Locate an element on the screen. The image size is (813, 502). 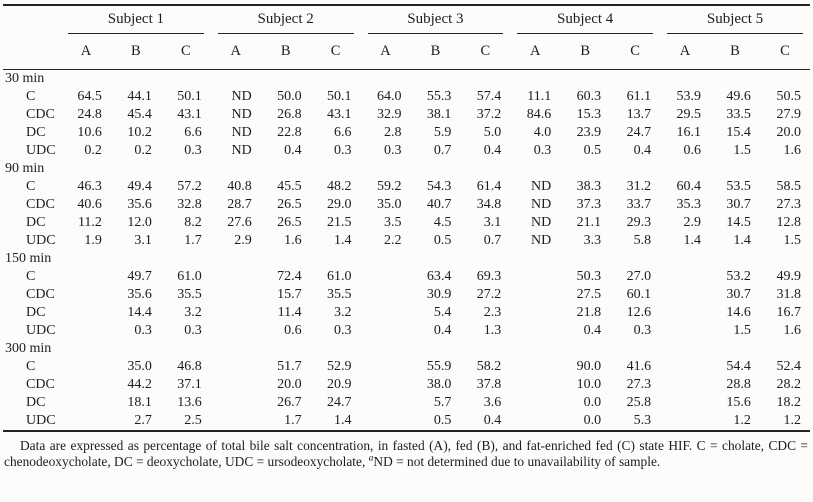
value-cell: 35.0 is located at coordinates (389, 204).